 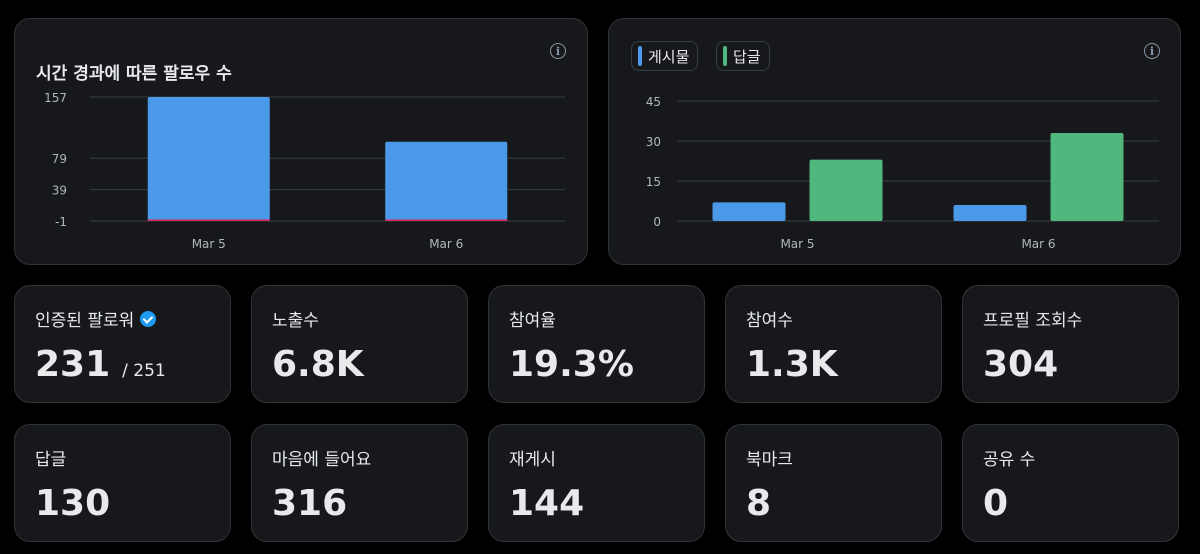 I want to click on stat-card: 참여수 1.3K, so click(x=833, y=344).